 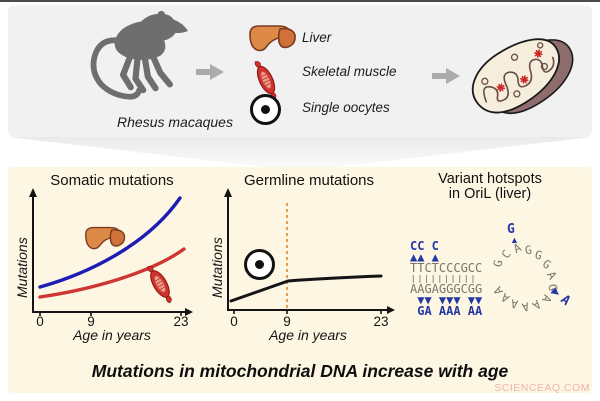 What do you see at coordinates (175, 122) in the screenshot?
I see `rhesus-macaques-label: Rhesus macaques` at bounding box center [175, 122].